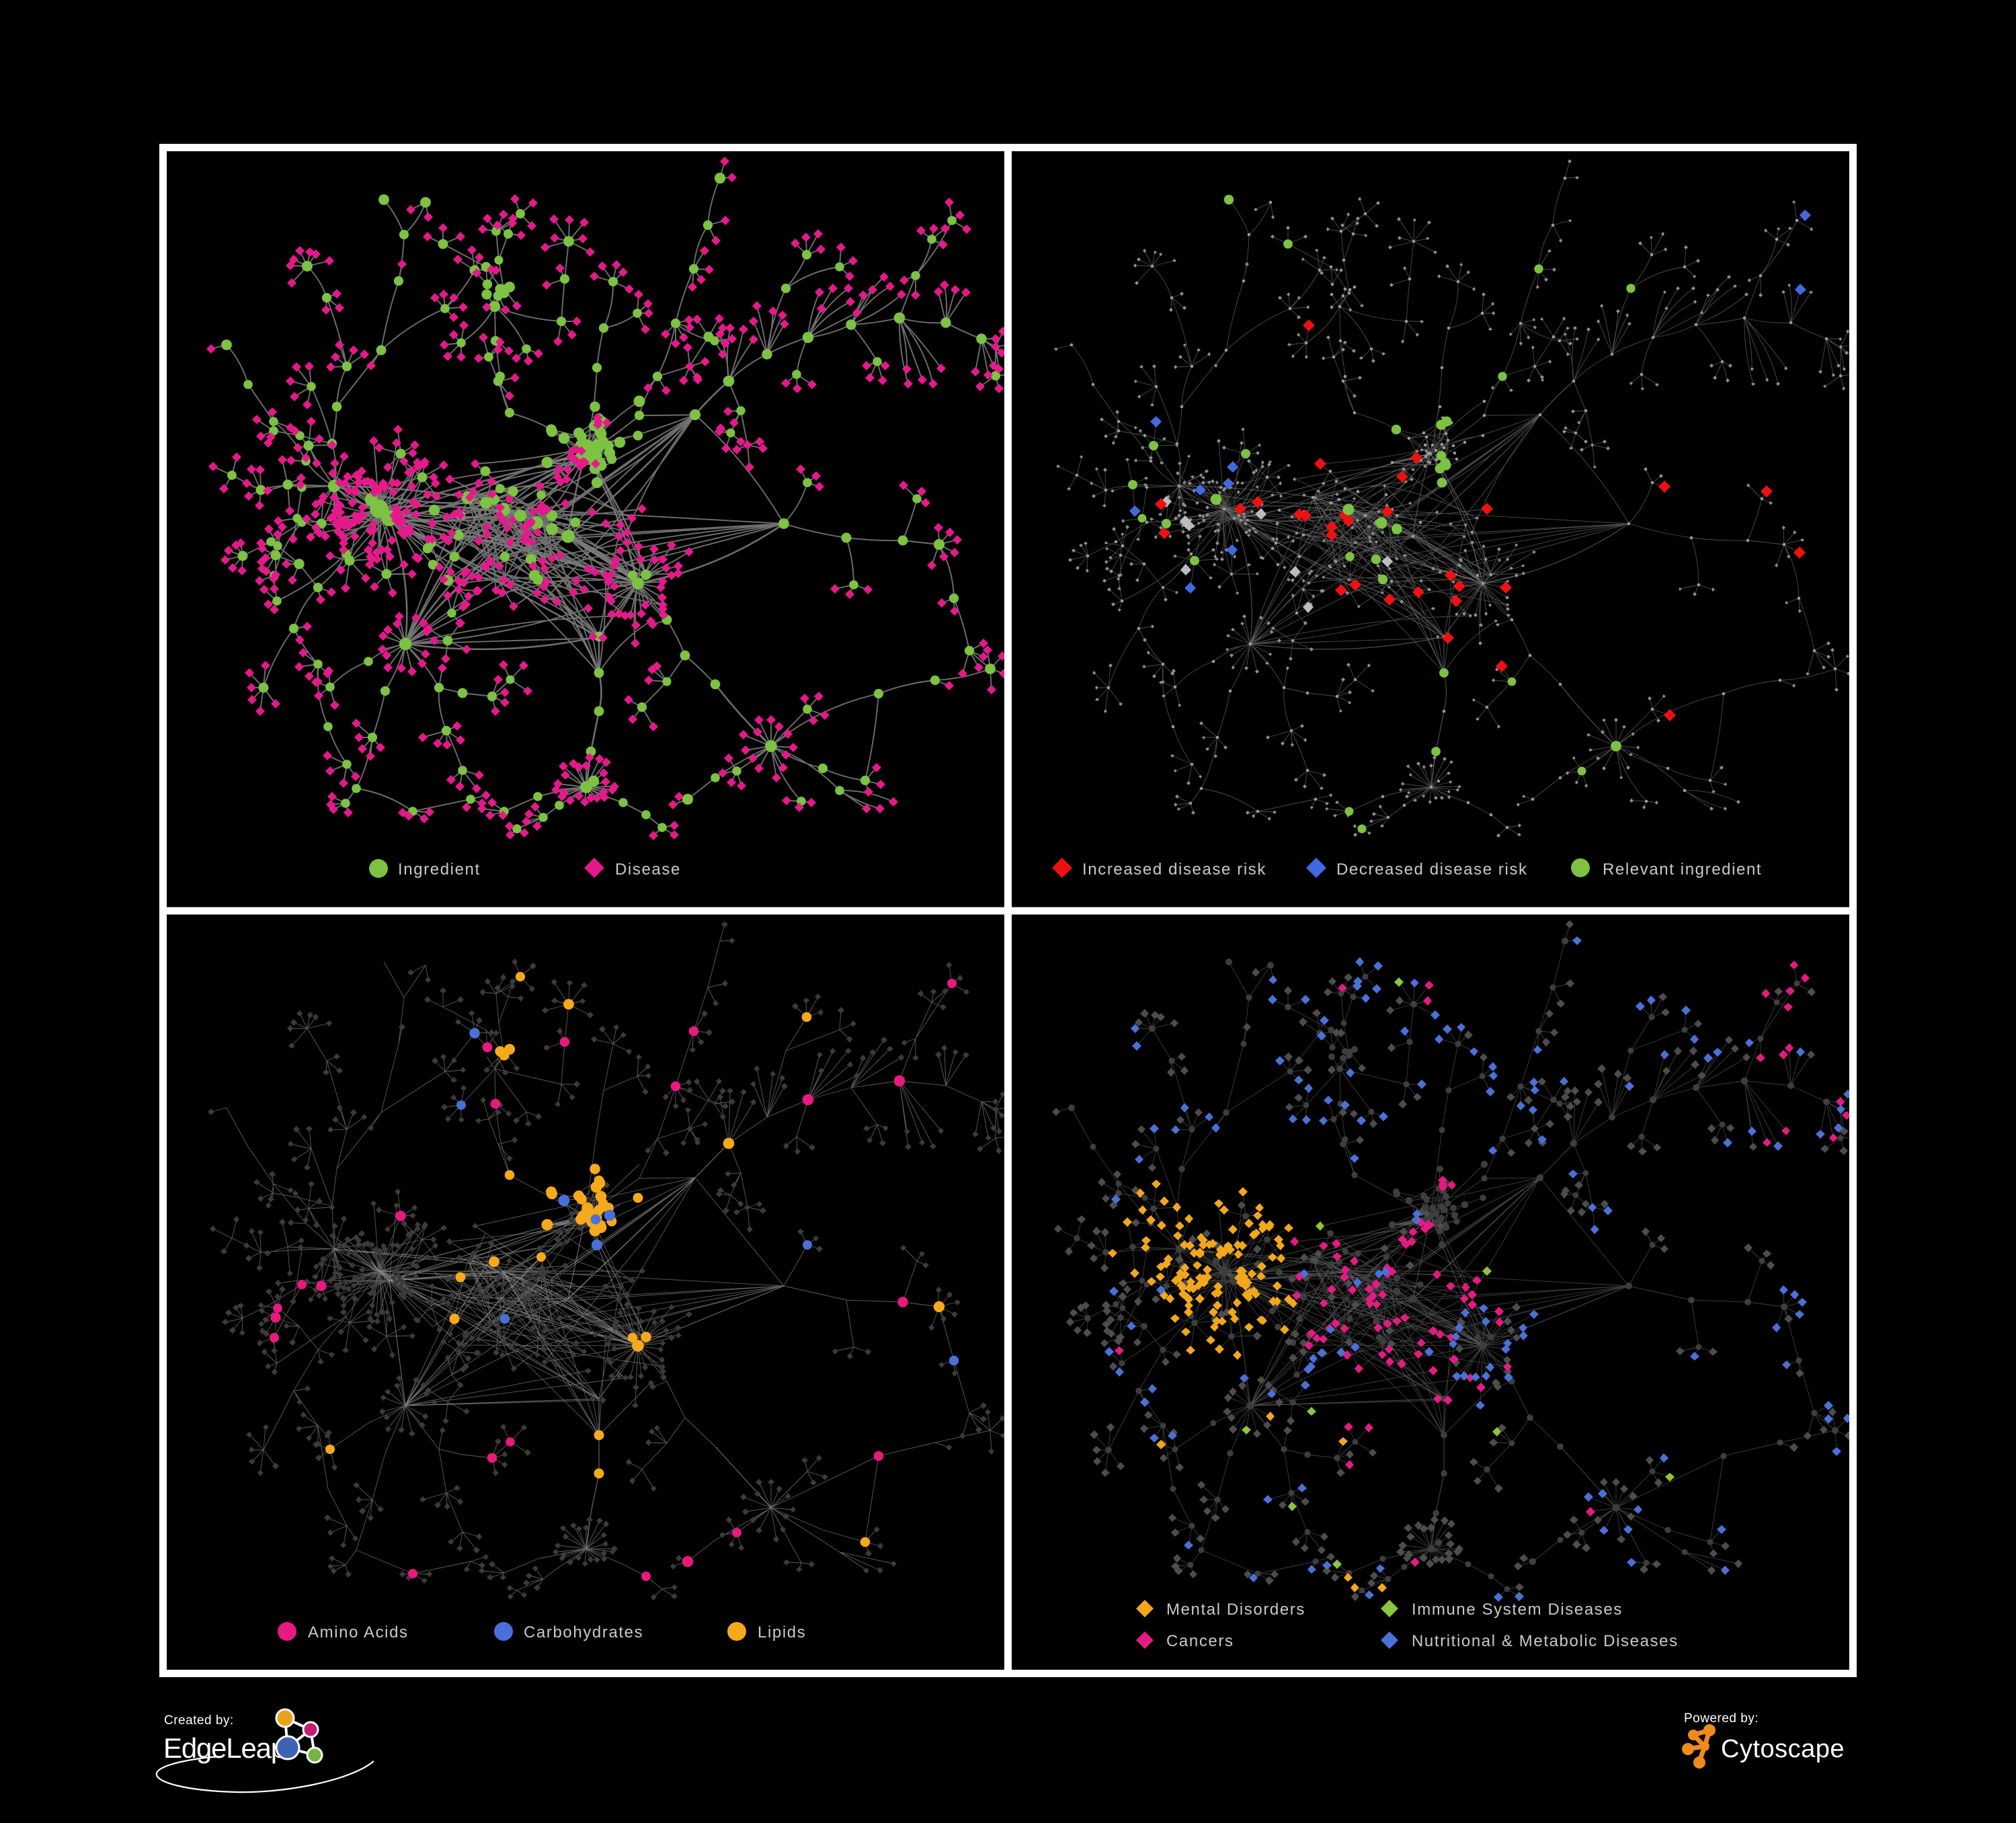 Image resolution: width=2016 pixels, height=1823 pixels. Describe the element at coordinates (1545, 1641) in the screenshot. I see `svg-text:Nutritional & Metabolic Diseas: Nutritional & Metabolic Diseases` at that location.